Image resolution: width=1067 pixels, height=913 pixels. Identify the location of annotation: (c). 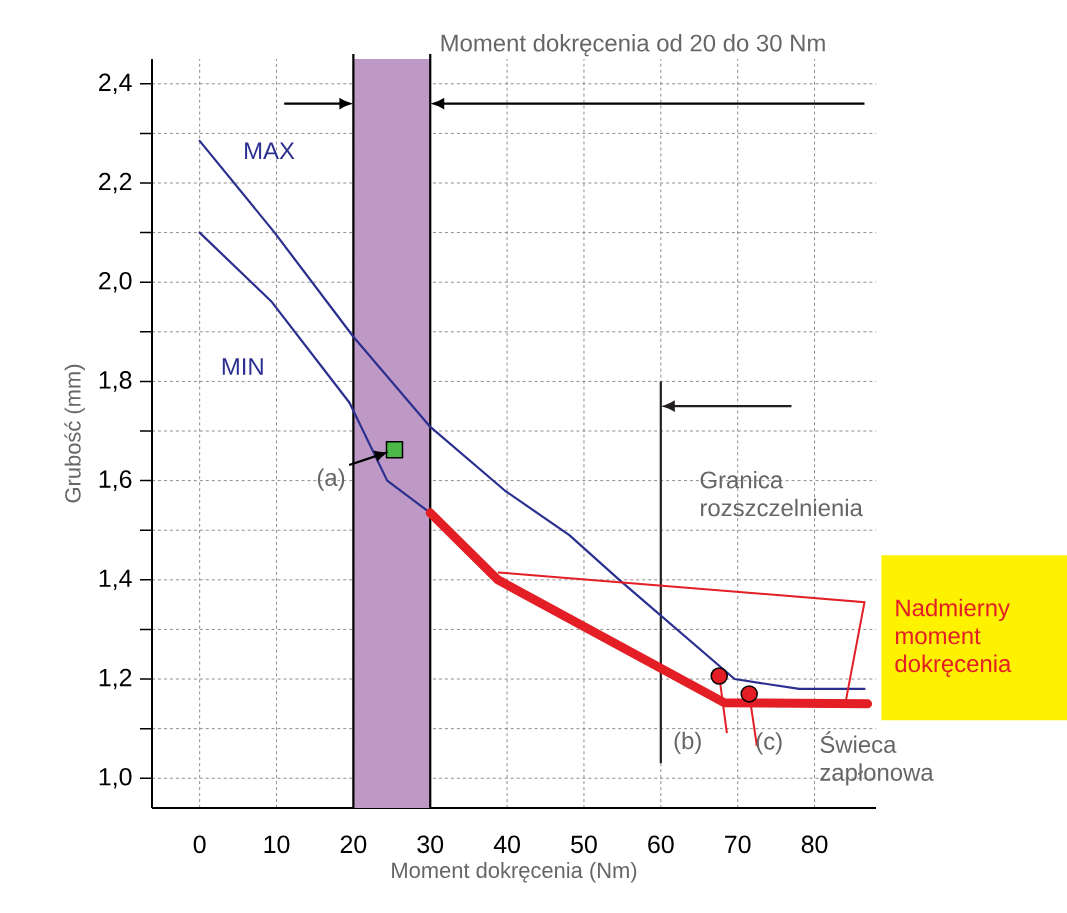
(769, 743).